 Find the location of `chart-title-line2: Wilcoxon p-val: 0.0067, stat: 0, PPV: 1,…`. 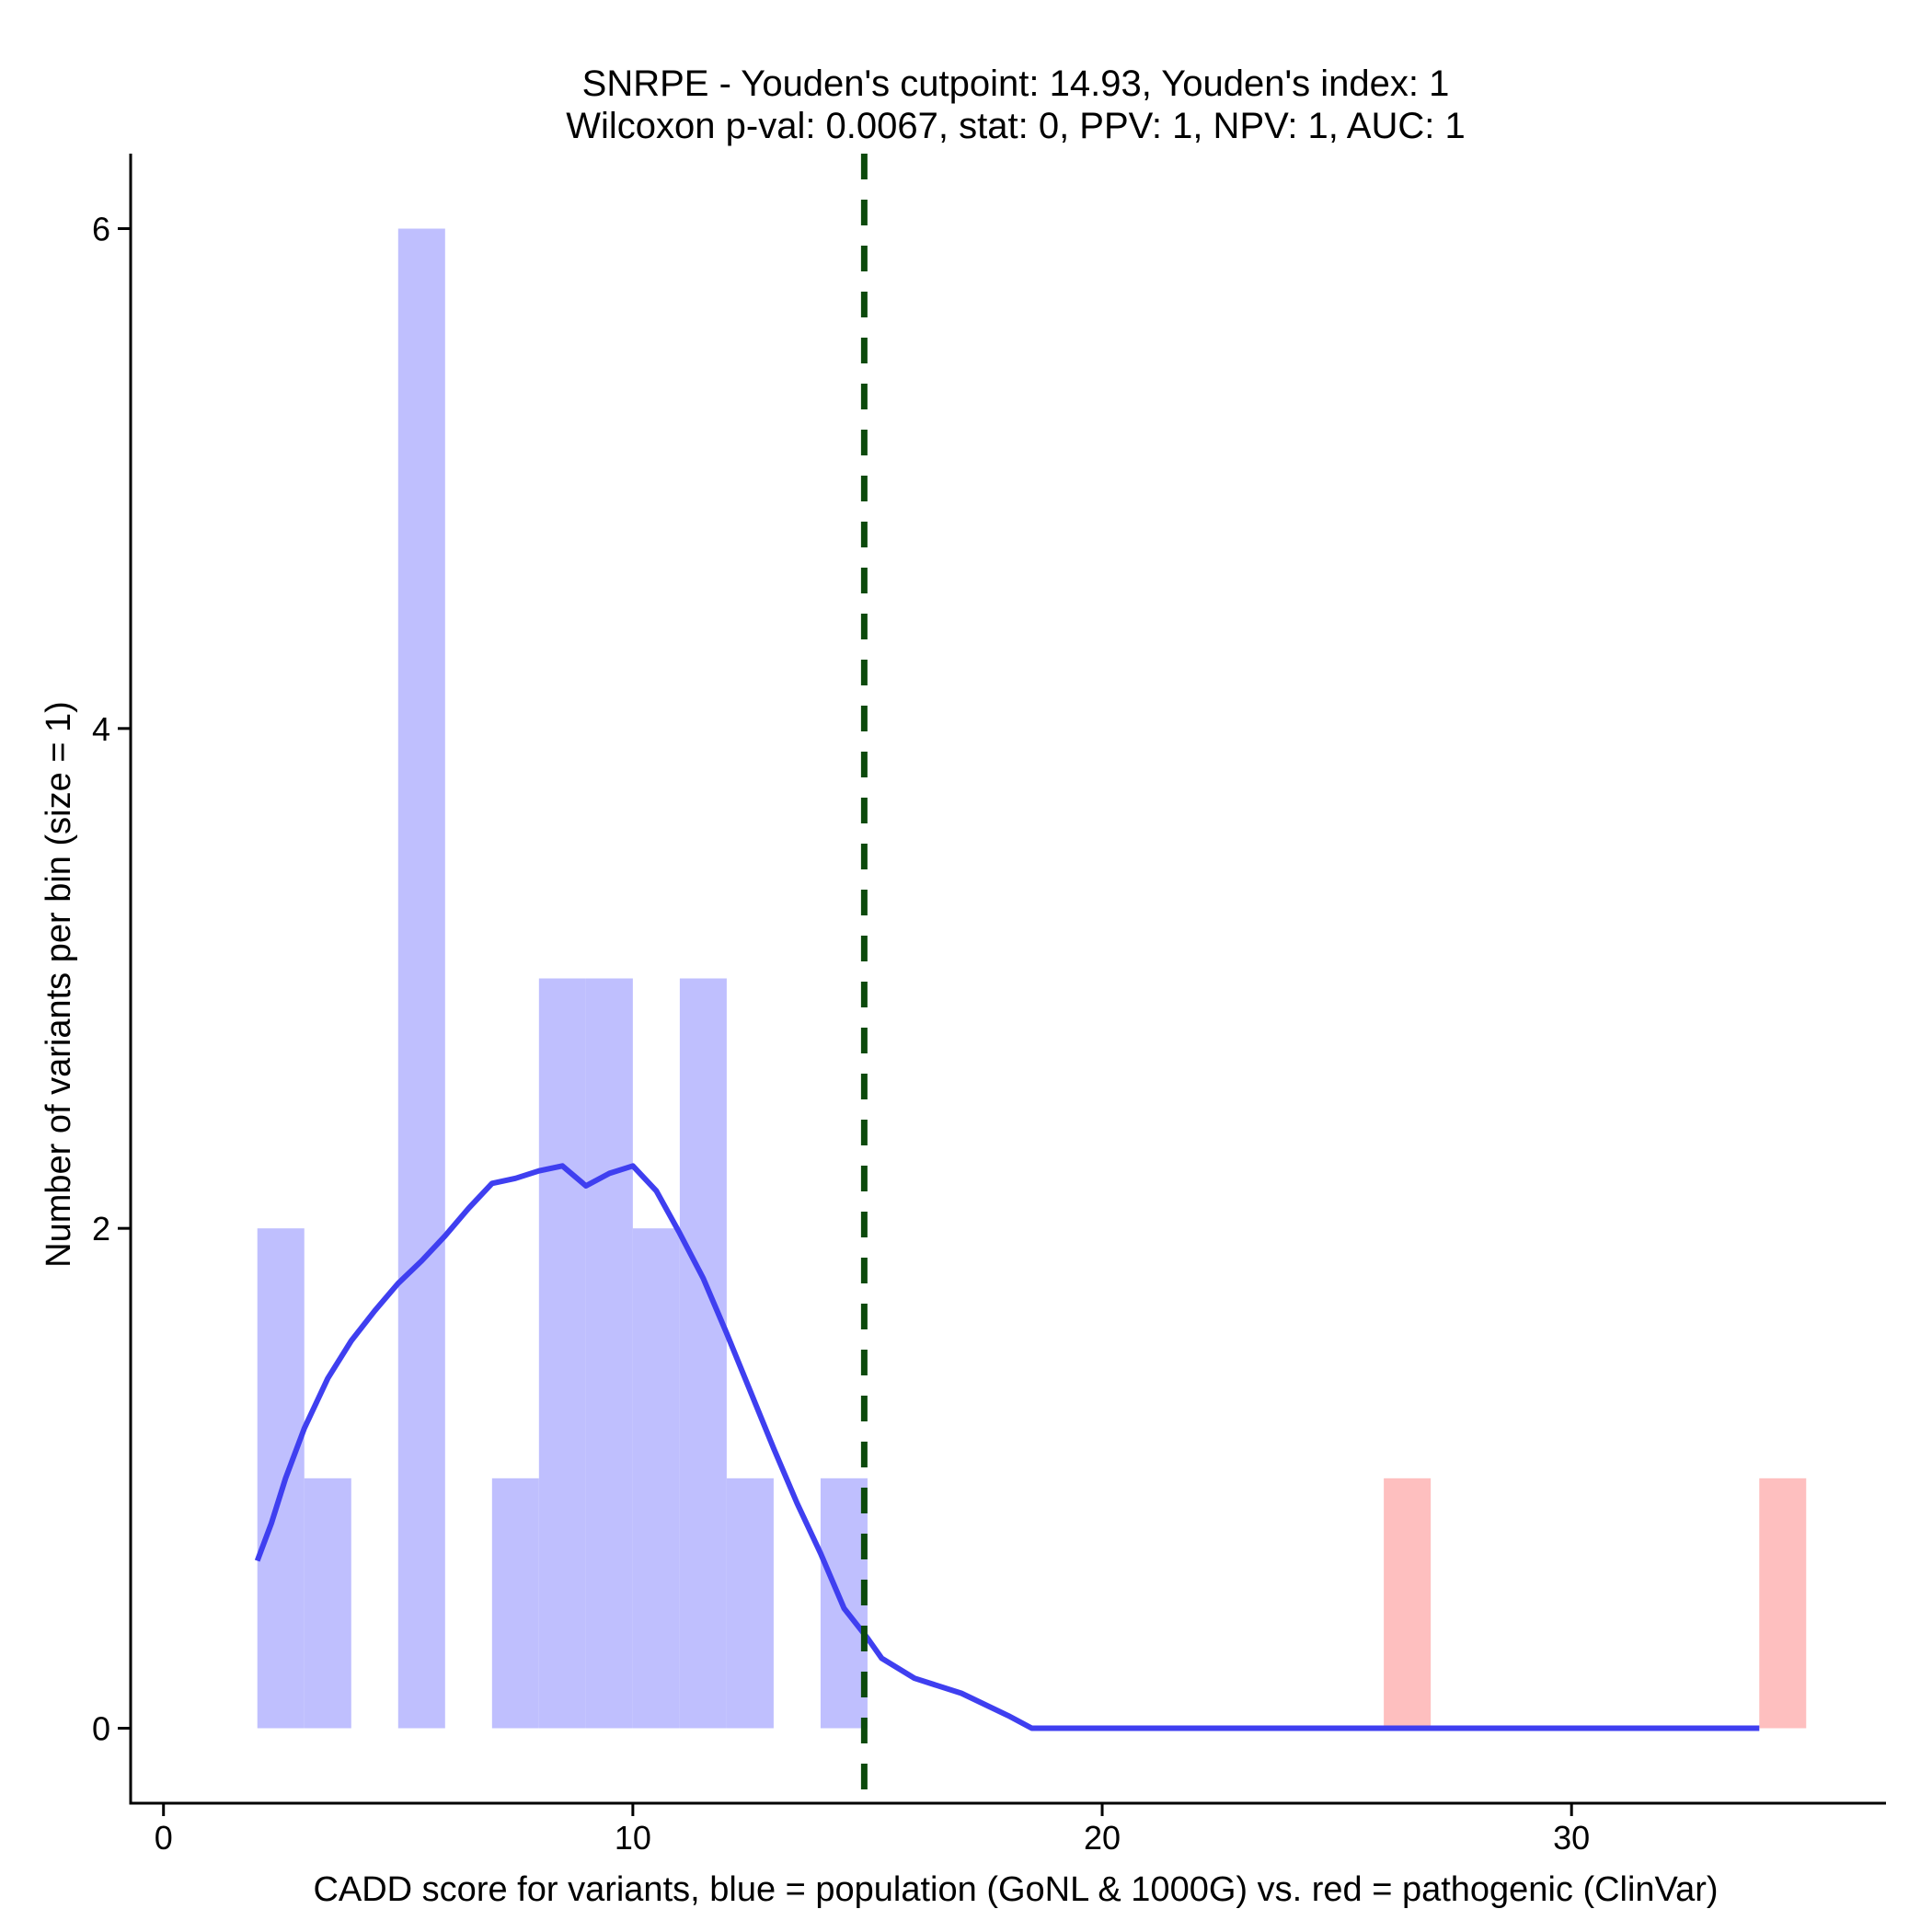

chart-title-line2: Wilcoxon p-val: 0.0067, stat: 0, PPV: 1,… is located at coordinates (1016, 126).